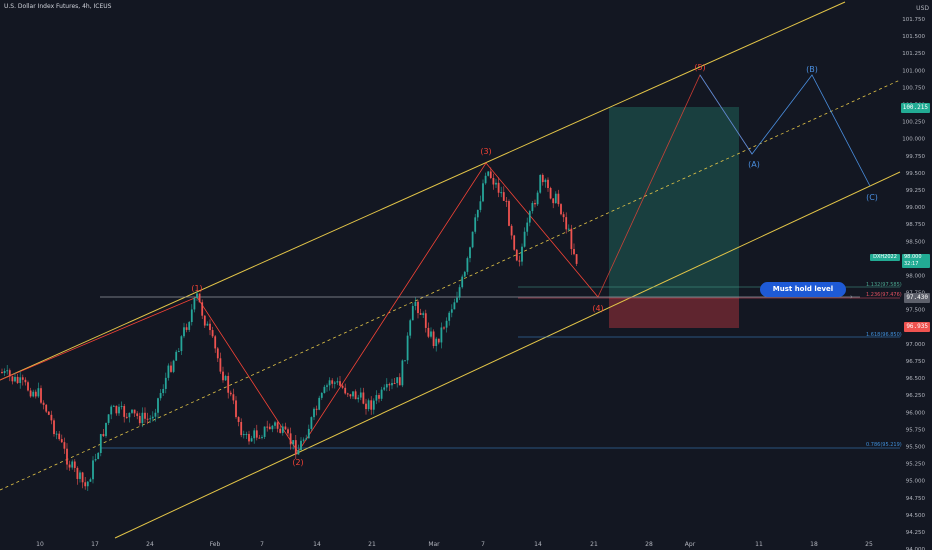 This screenshot has width=932, height=550. What do you see at coordinates (916, 548) in the screenshot?
I see `price-axis-label: 94.000` at bounding box center [916, 548].